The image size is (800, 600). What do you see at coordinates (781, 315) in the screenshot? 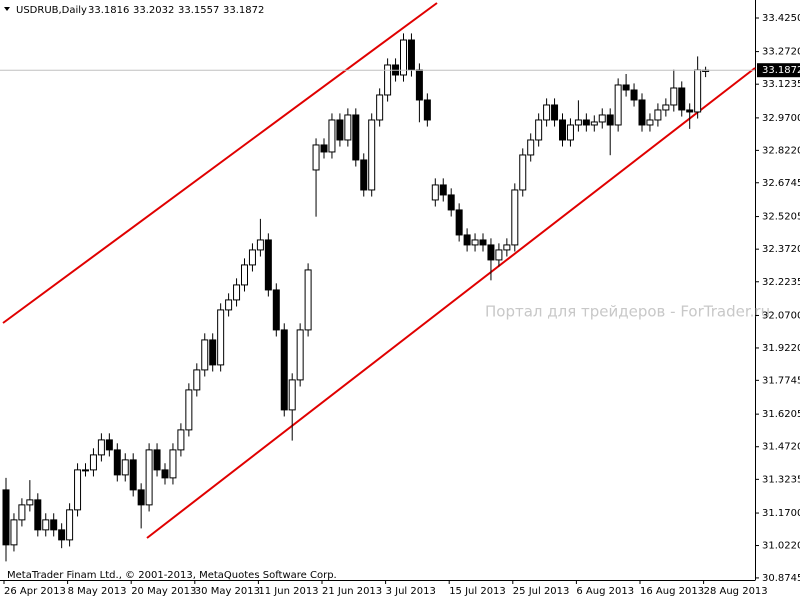
I see `y-tick-label: 32.0700` at bounding box center [781, 315].